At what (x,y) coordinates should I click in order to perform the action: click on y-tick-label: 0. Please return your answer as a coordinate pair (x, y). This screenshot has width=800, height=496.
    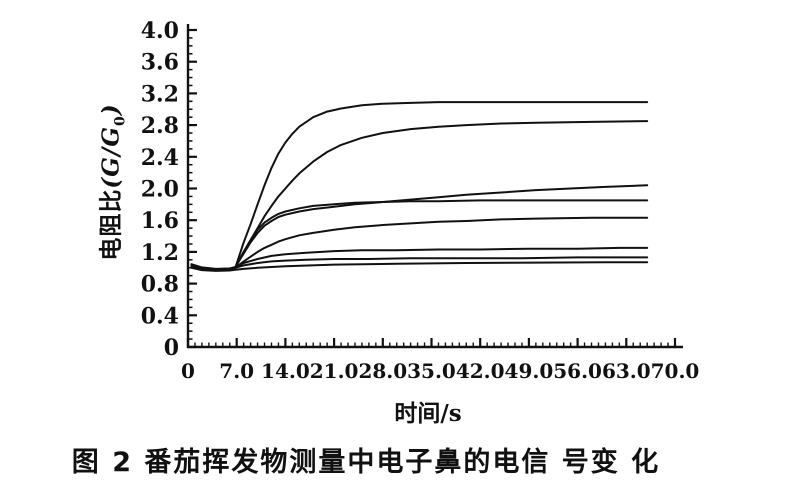
    Looking at the image, I should click on (171, 348).